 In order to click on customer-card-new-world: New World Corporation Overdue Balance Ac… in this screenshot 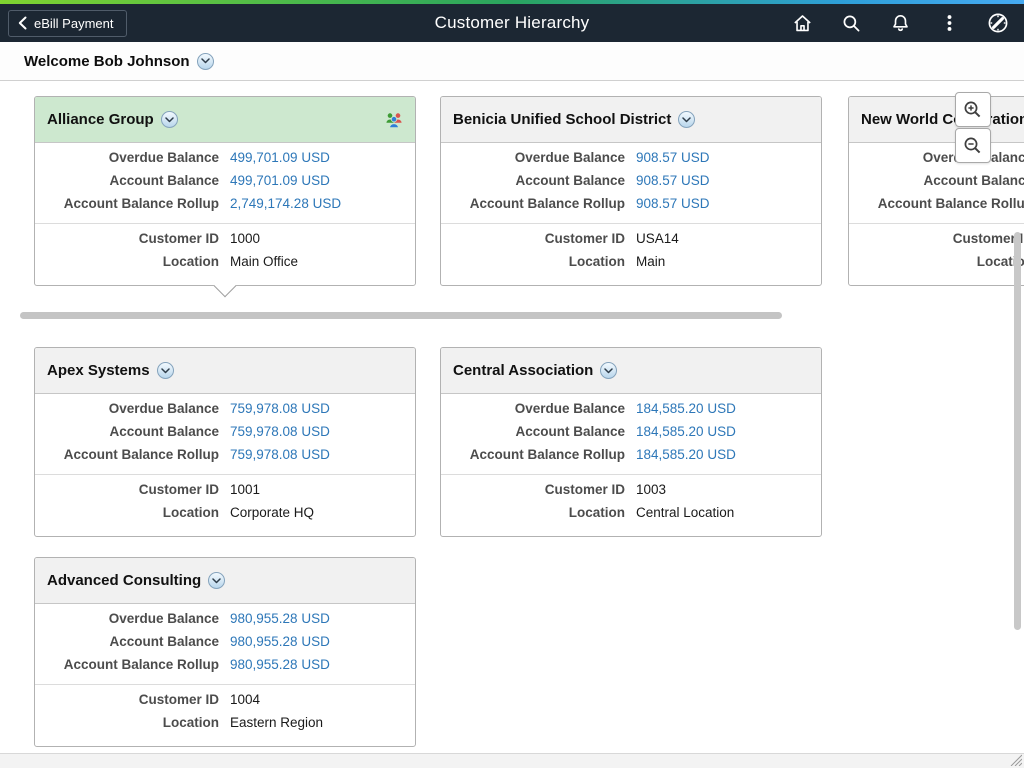, I will do `click(936, 191)`.